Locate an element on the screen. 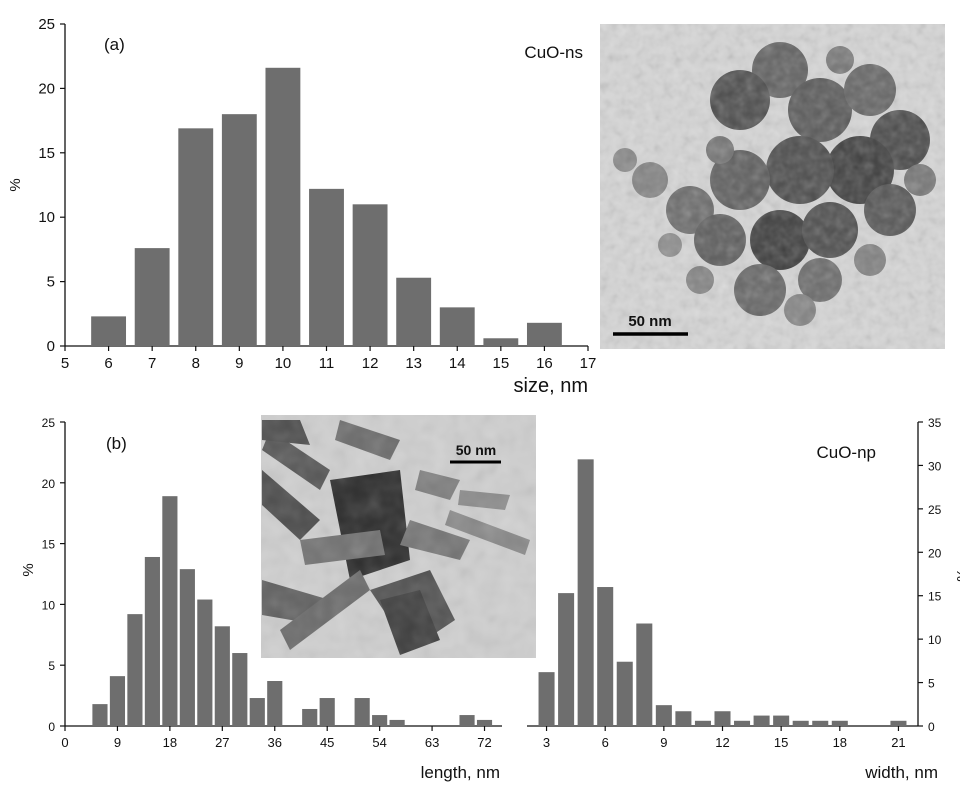 This screenshot has height=785, width=960. x-tick-label: 21 is located at coordinates (898, 742).